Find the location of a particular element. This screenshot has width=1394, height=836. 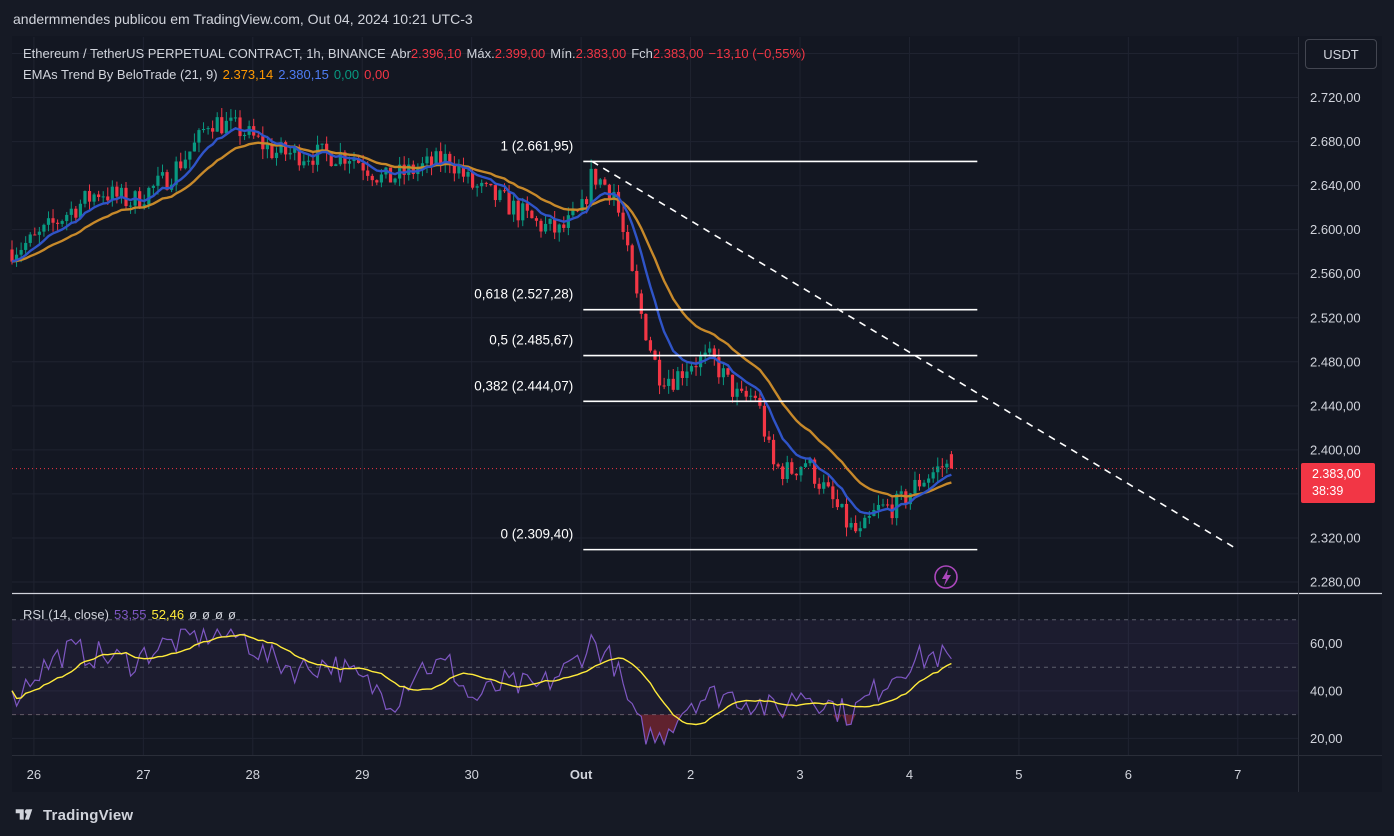

rsi-tick-label: 20,00 is located at coordinates (1326, 738).